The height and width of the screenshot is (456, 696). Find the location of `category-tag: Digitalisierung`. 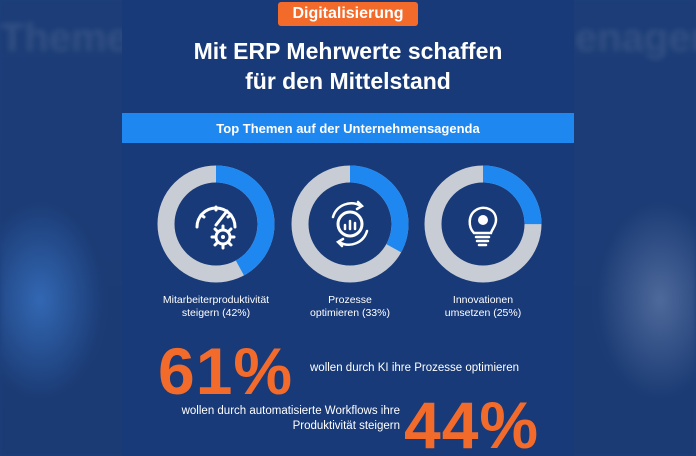

category-tag: Digitalisierung is located at coordinates (348, 14).